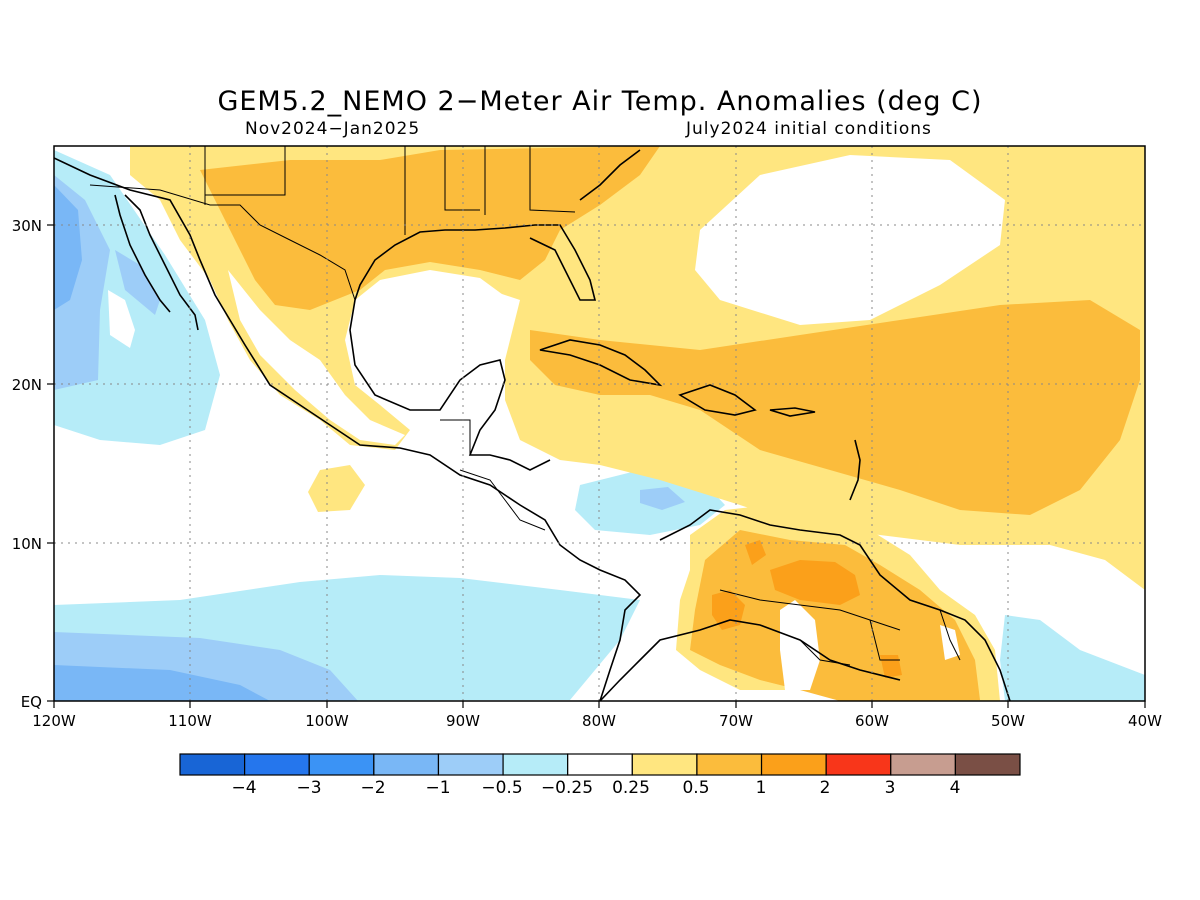 Image resolution: width=1200 pixels, height=900 pixels. I want to click on lat-label: 10N, so click(27, 544).